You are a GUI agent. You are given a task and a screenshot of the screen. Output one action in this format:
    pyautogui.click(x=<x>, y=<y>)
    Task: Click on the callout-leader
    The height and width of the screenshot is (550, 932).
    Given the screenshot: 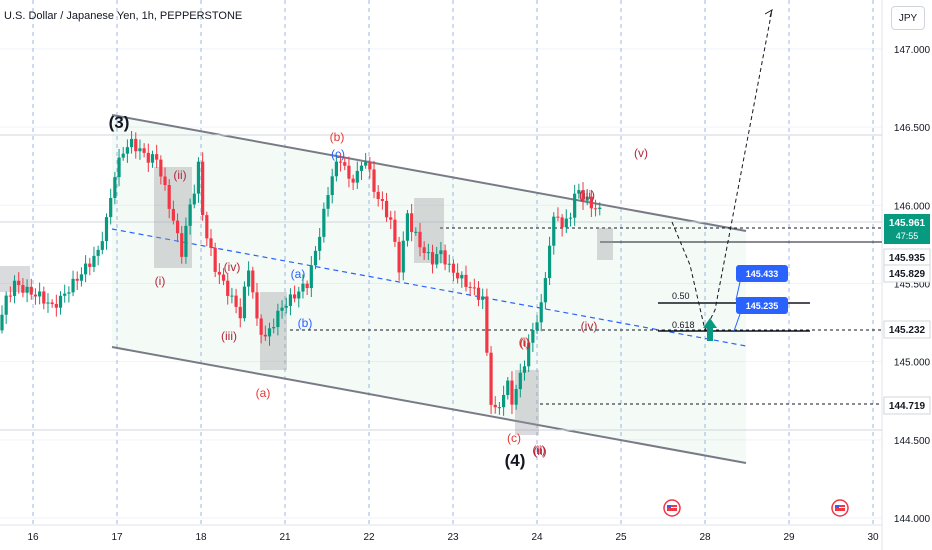 What is the action you would take?
    pyautogui.click(x=738, y=291)
    